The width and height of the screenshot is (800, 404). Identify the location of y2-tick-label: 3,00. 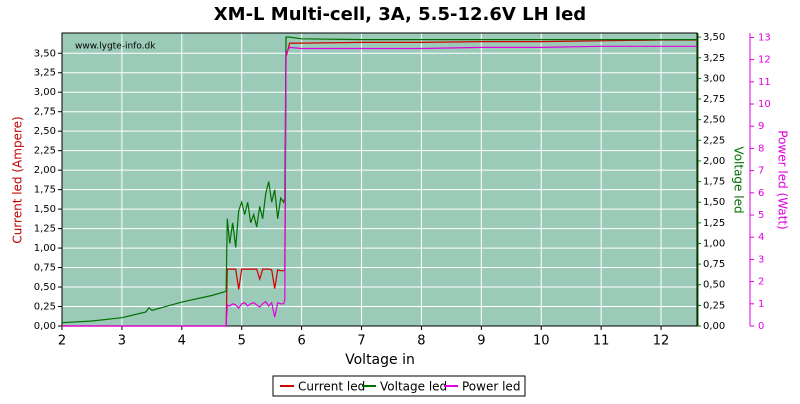
(714, 78).